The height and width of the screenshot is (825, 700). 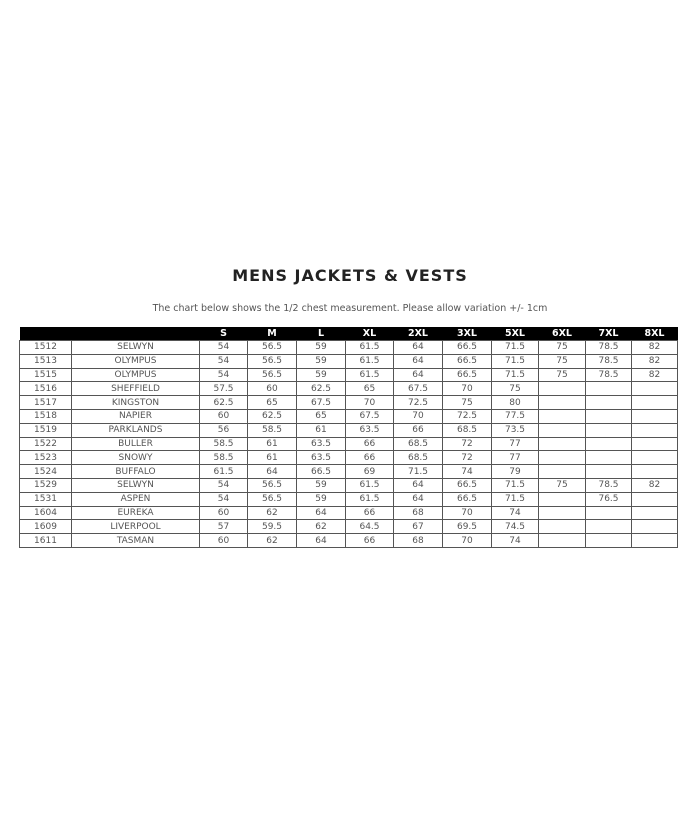 What do you see at coordinates (45, 444) in the screenshot?
I see `style-code: 1522` at bounding box center [45, 444].